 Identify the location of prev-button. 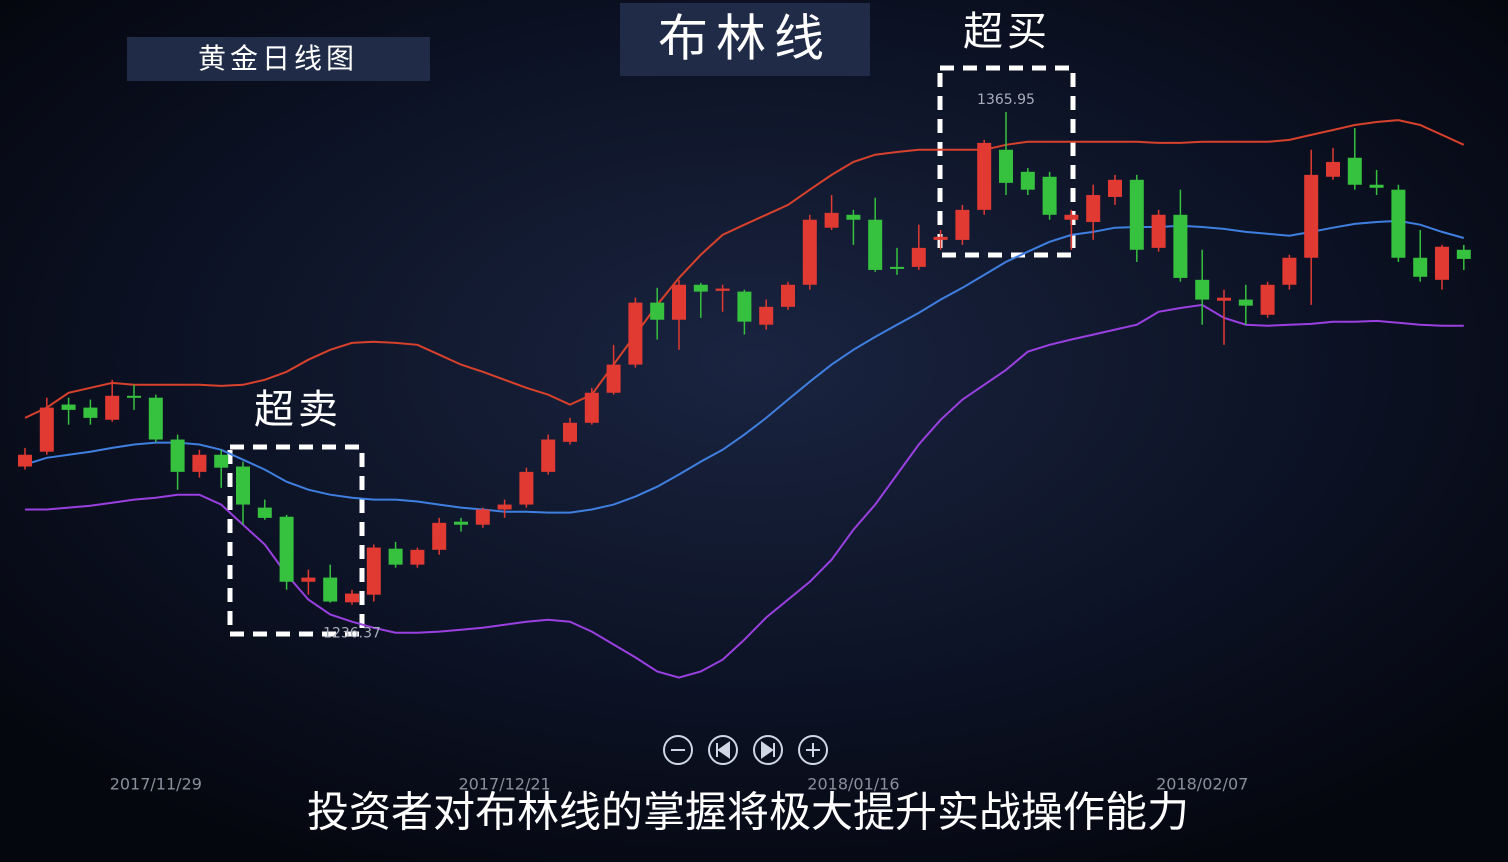
(723, 750).